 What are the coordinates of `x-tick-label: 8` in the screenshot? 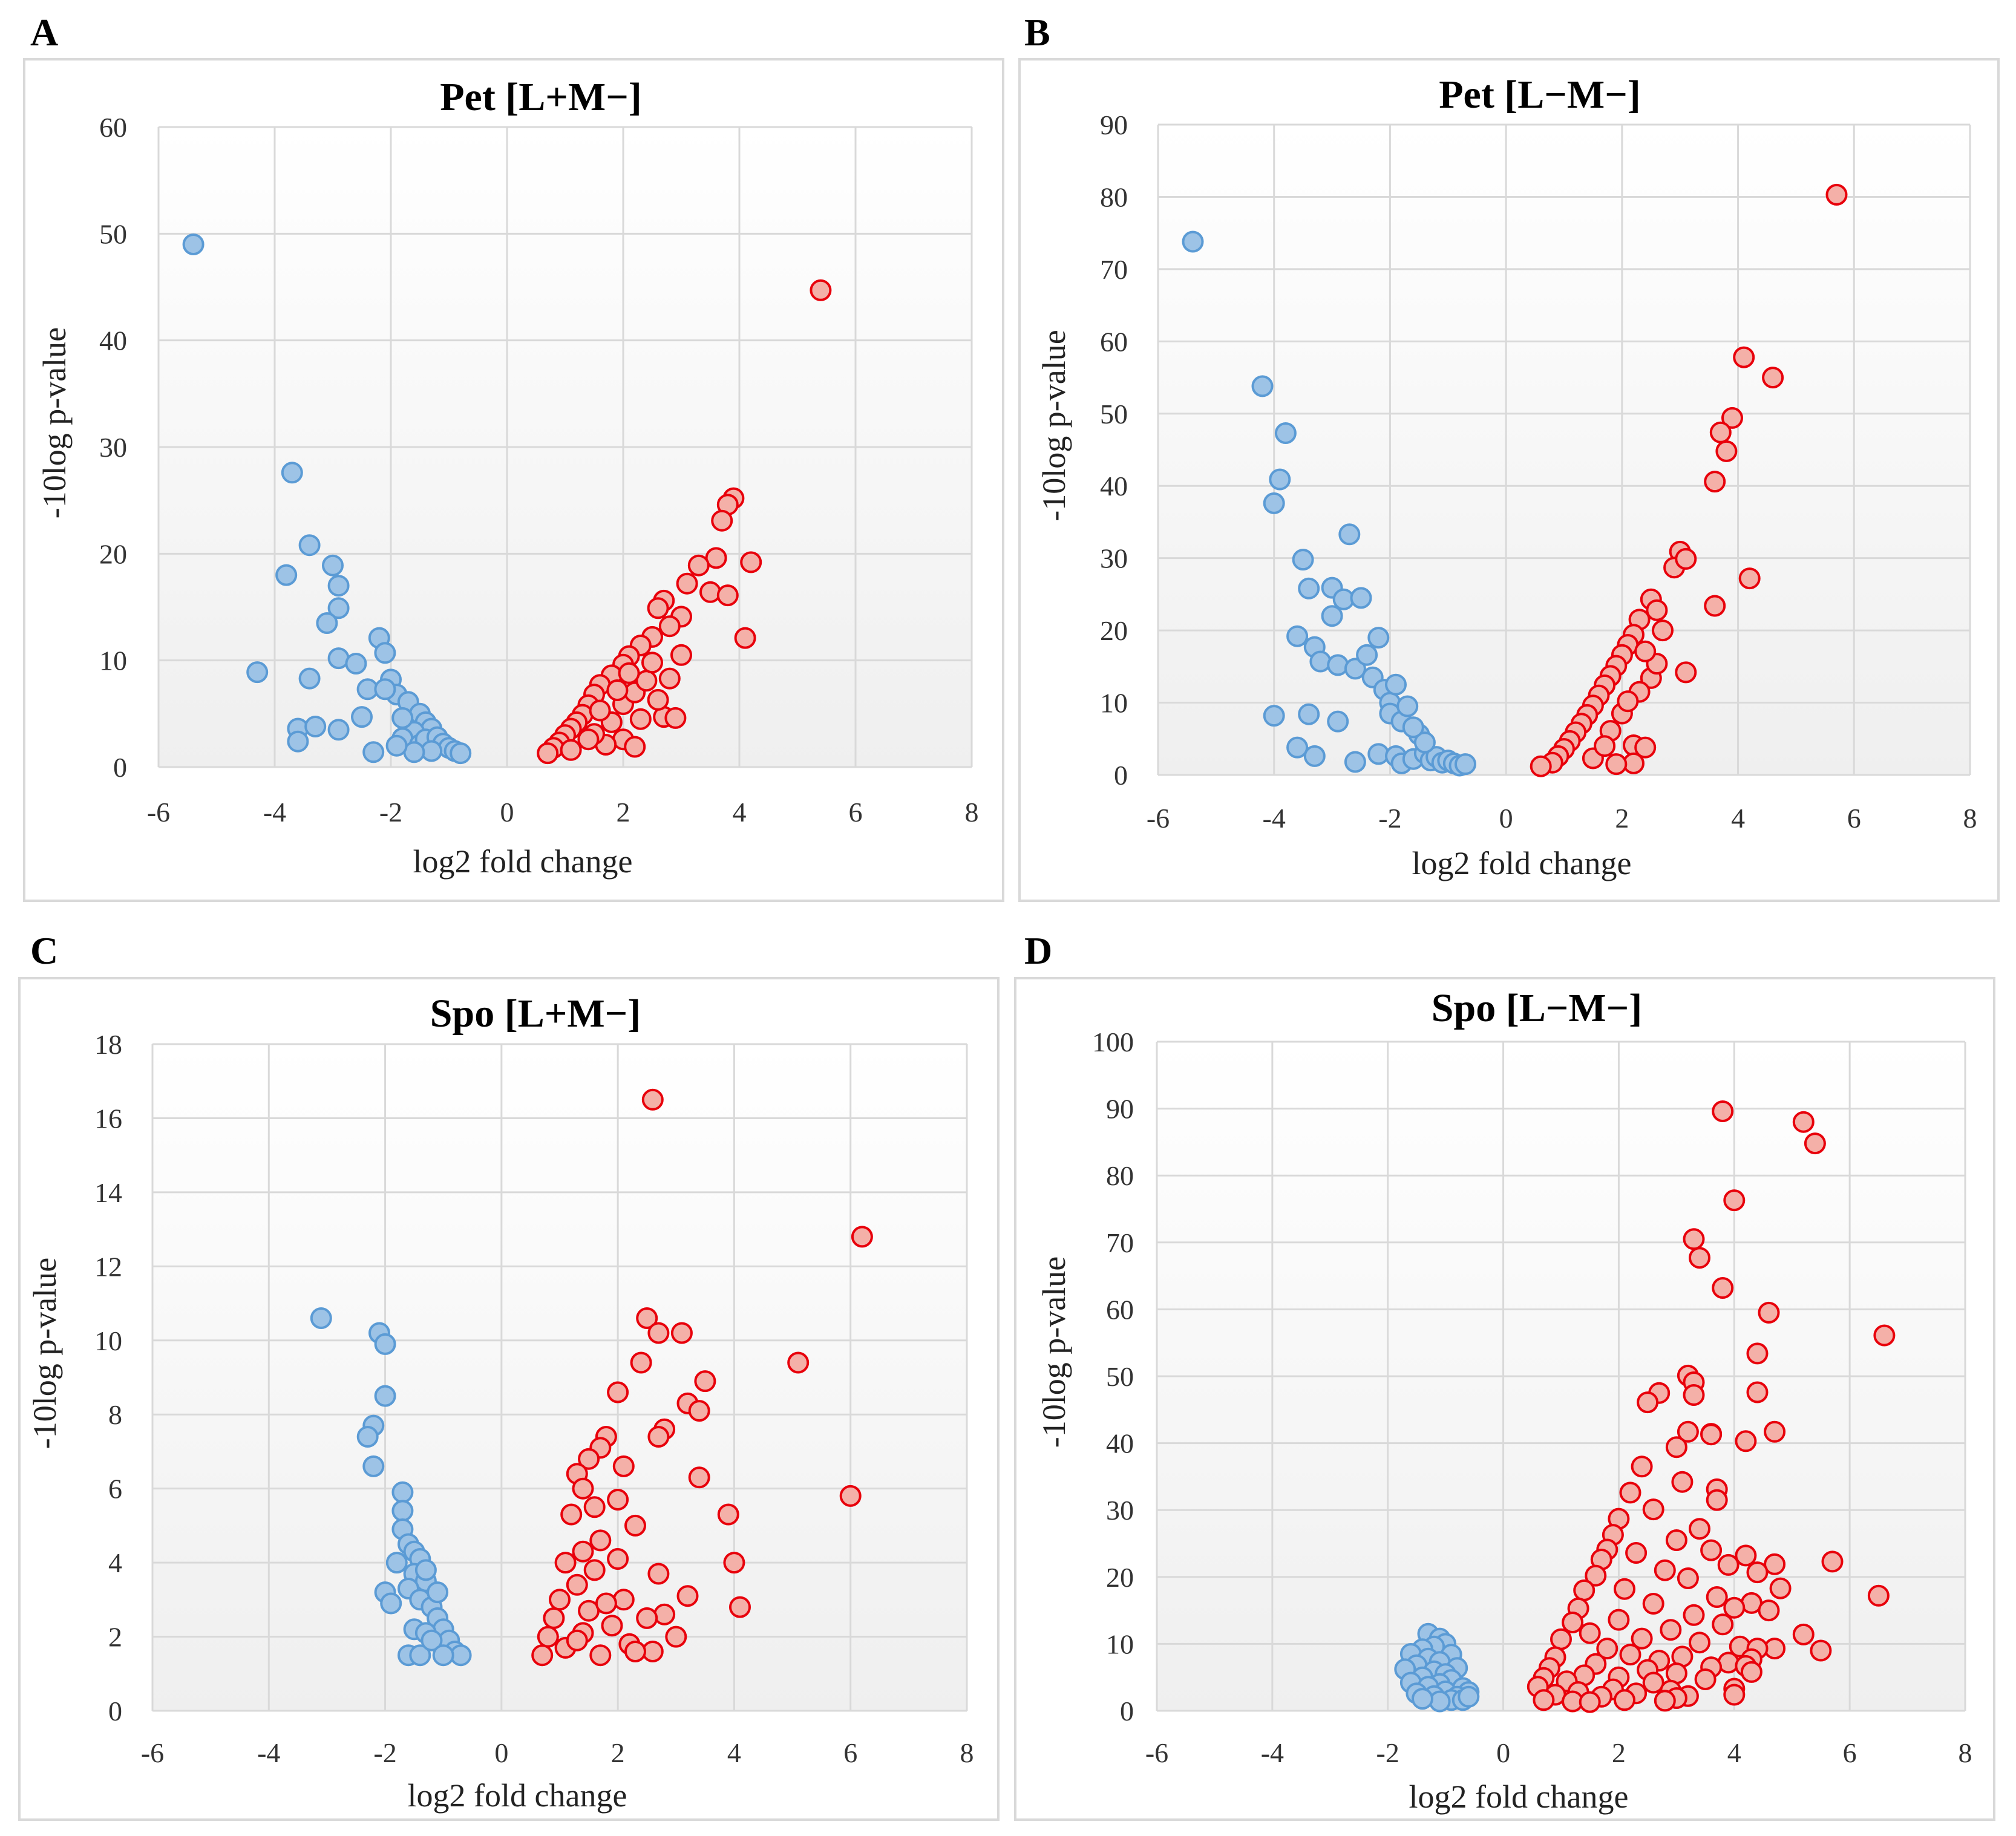 It's located at (972, 812).